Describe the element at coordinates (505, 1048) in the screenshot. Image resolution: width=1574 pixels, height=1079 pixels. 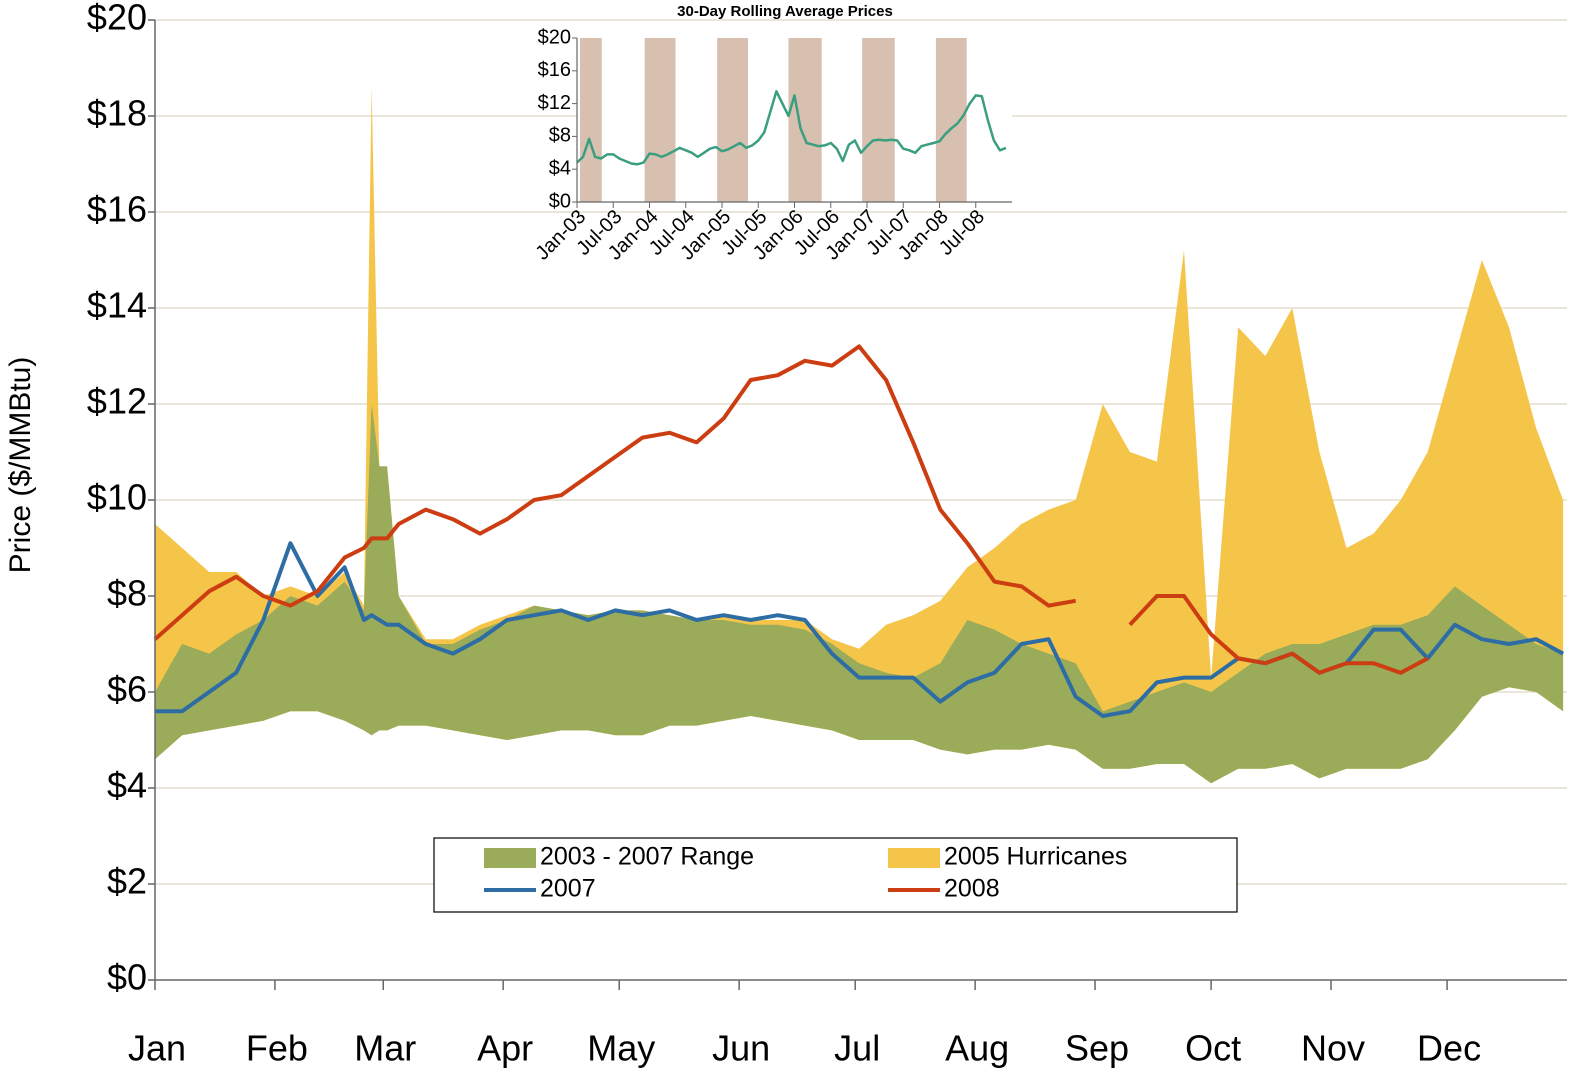
I see `x-tick-label: Apr` at that location.